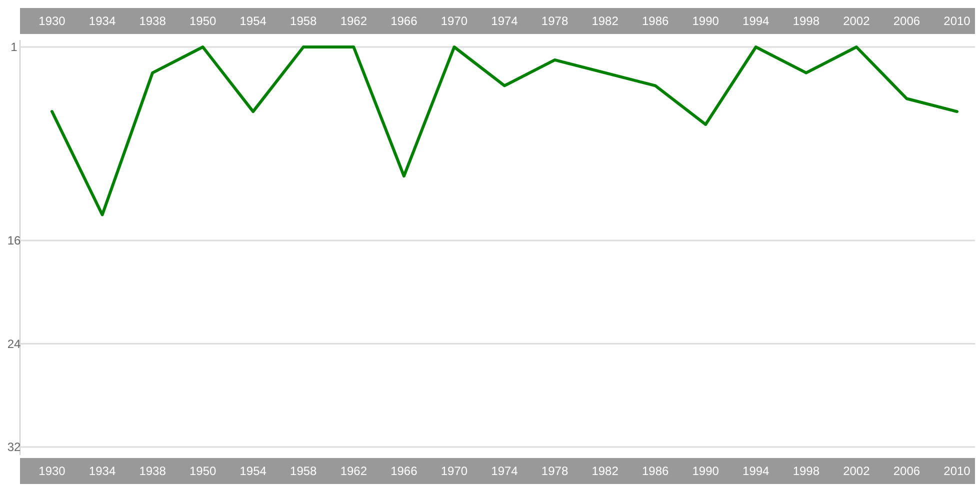  What do you see at coordinates (152, 471) in the screenshot?
I see `x-tick-label: 1938` at bounding box center [152, 471].